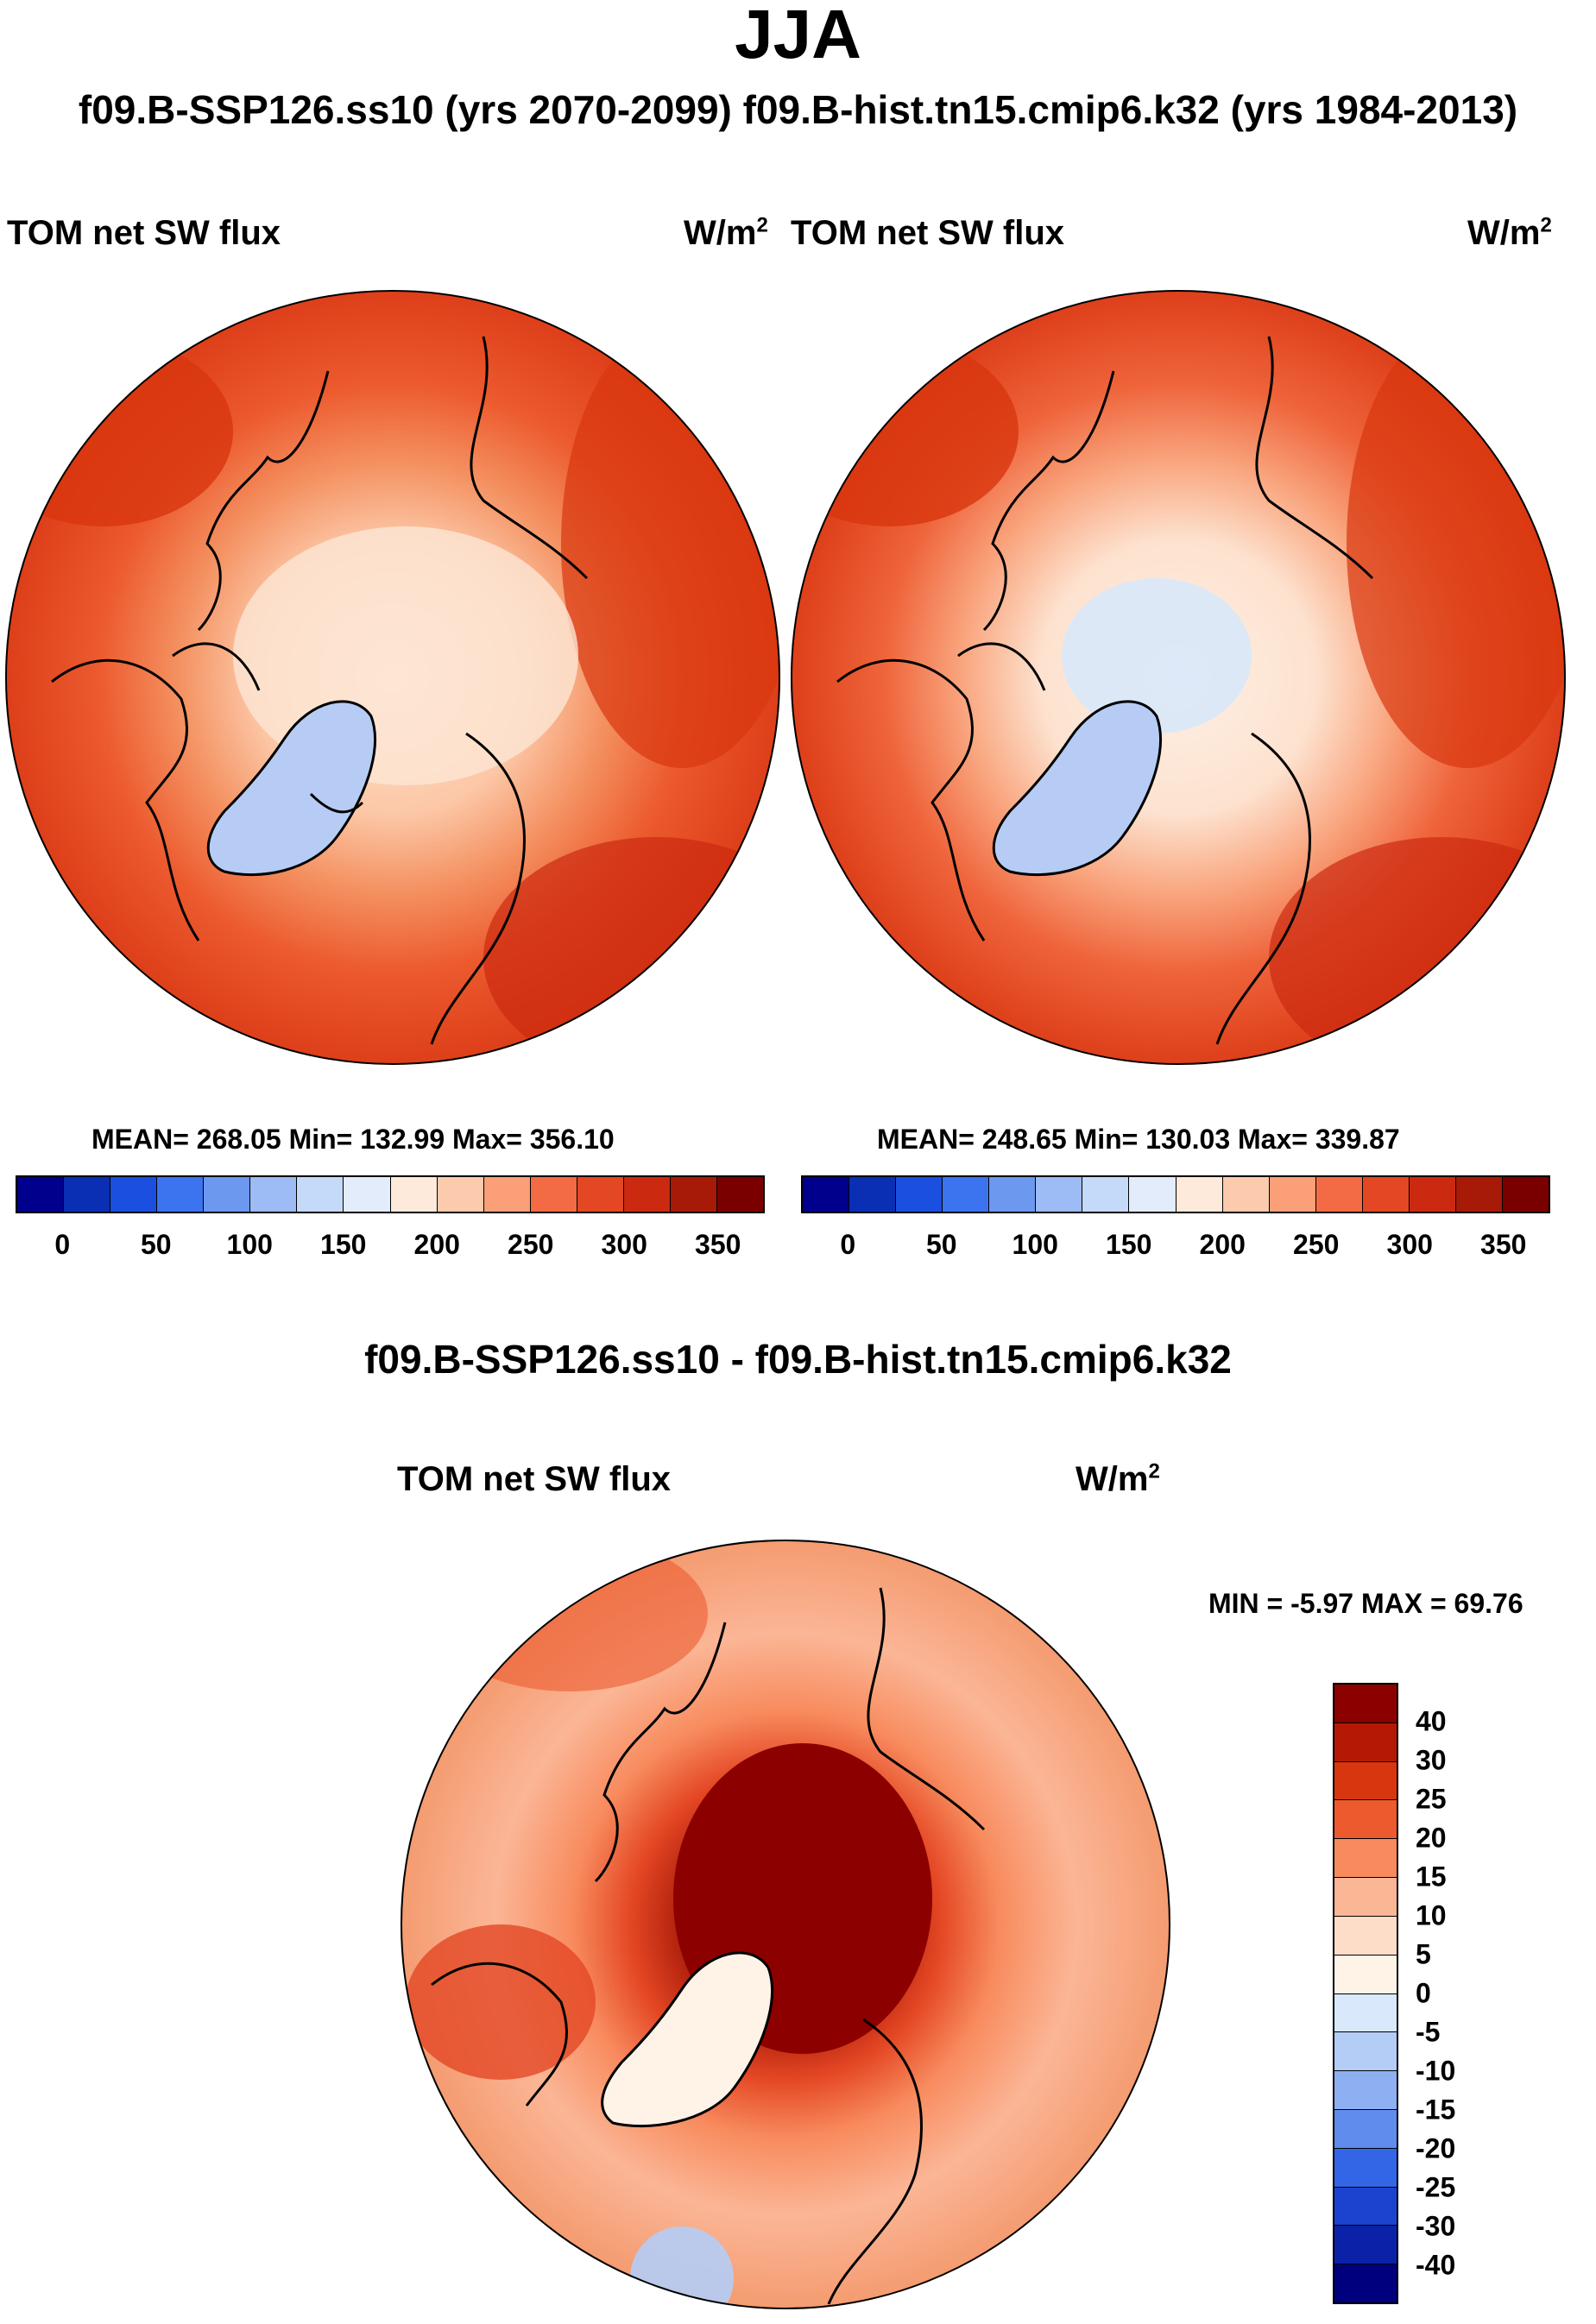 This screenshot has height=2324, width=1596. I want to click on diff-colorbar, so click(1365, 1993).